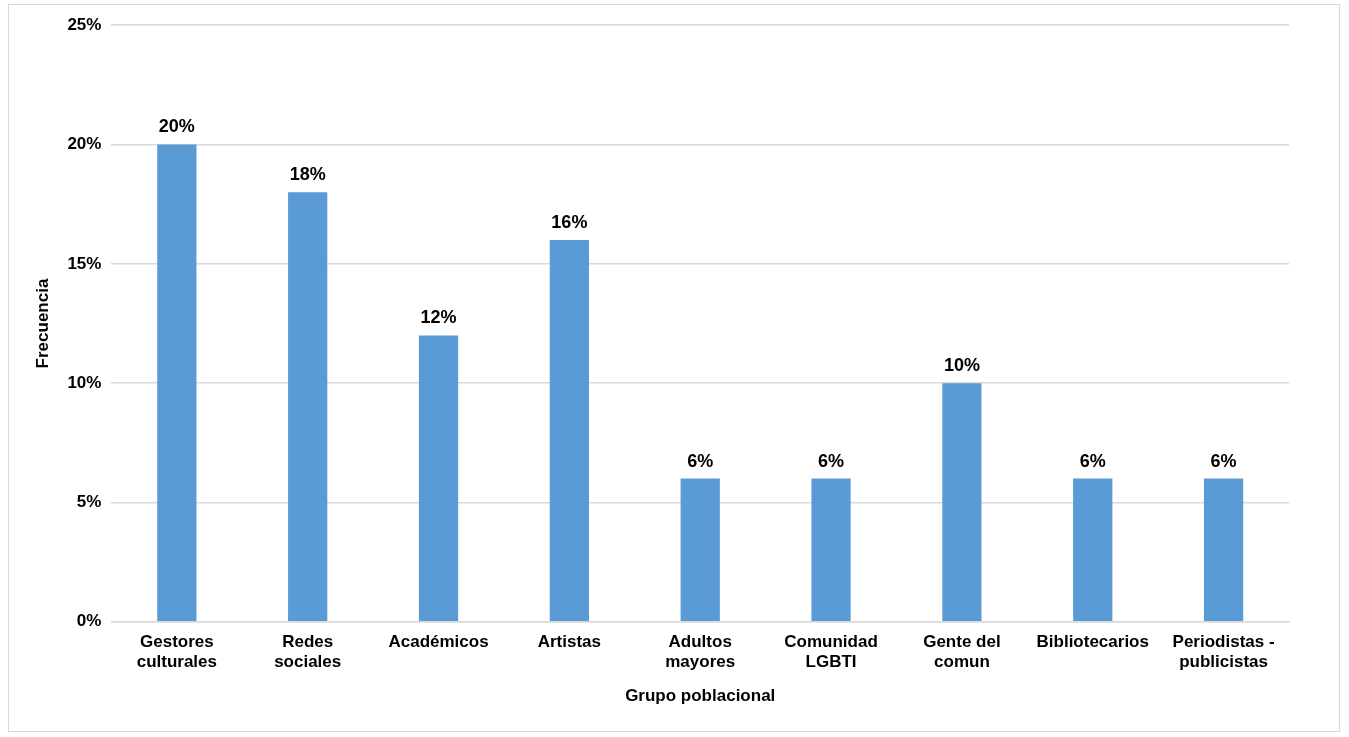  Describe the element at coordinates (569, 641) in the screenshot. I see `x-tick-label: Artistas` at that location.